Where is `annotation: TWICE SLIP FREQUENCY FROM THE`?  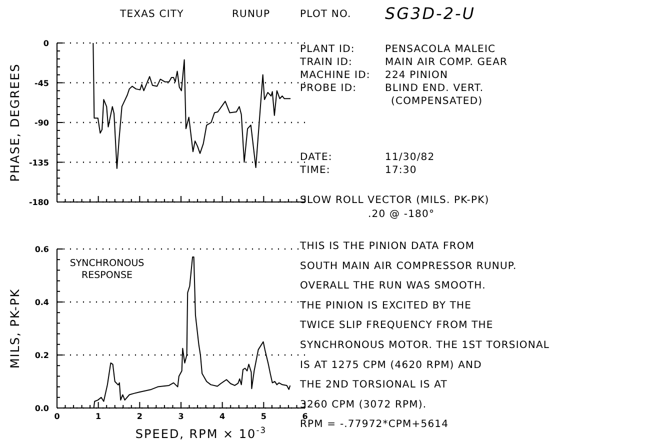 annotation: TWICE SLIP FREQUENCY FROM THE is located at coordinates (396, 326).